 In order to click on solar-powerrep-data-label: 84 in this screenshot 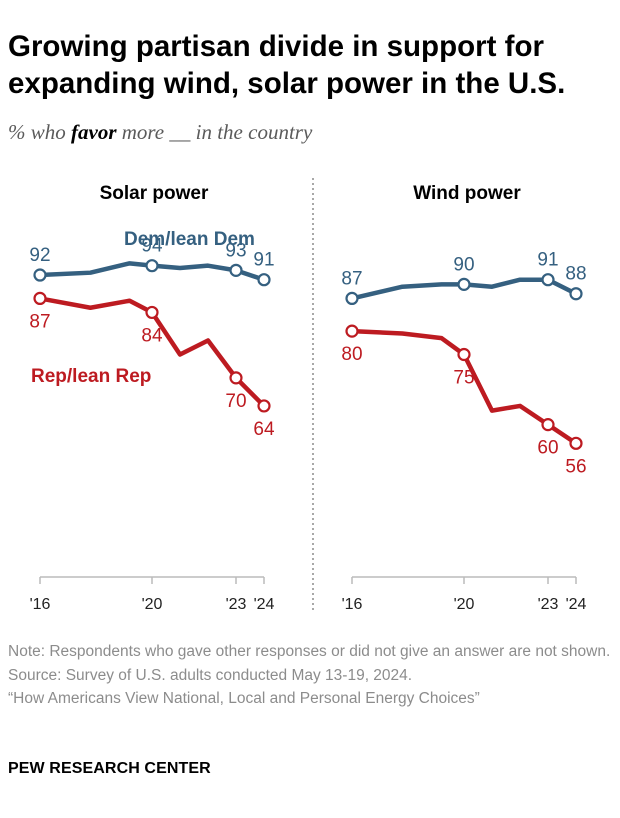, I will do `click(152, 335)`.